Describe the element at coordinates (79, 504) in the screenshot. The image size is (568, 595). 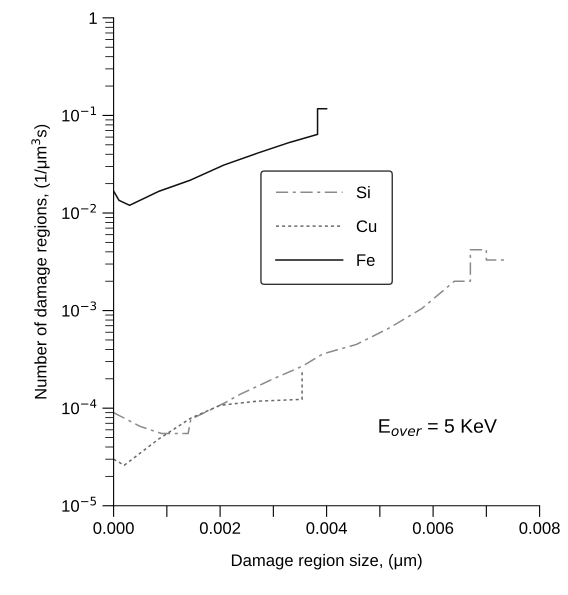
I see `y-tick-label: 10$^{−5}$` at that location.